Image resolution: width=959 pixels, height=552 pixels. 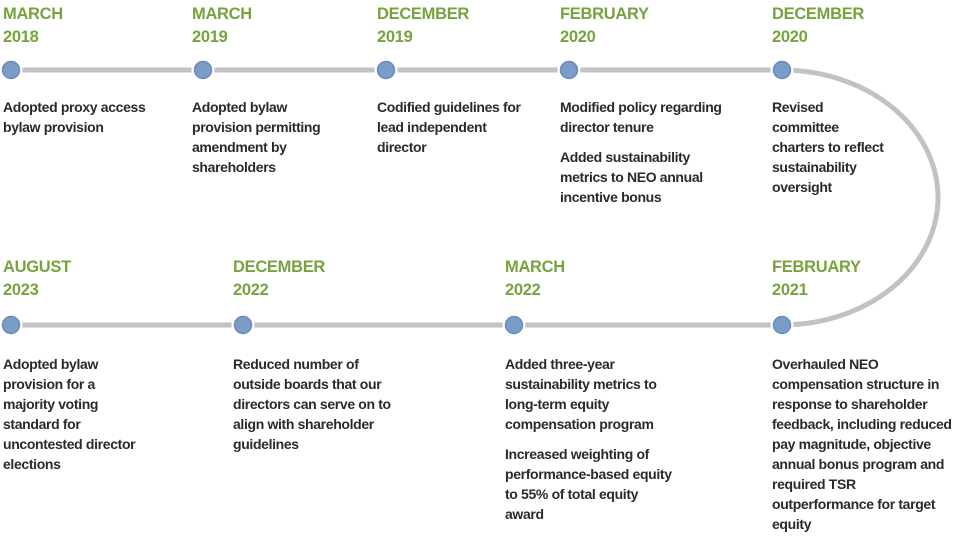 I want to click on milestone-date: DECEMBER 2022, so click(x=320, y=279).